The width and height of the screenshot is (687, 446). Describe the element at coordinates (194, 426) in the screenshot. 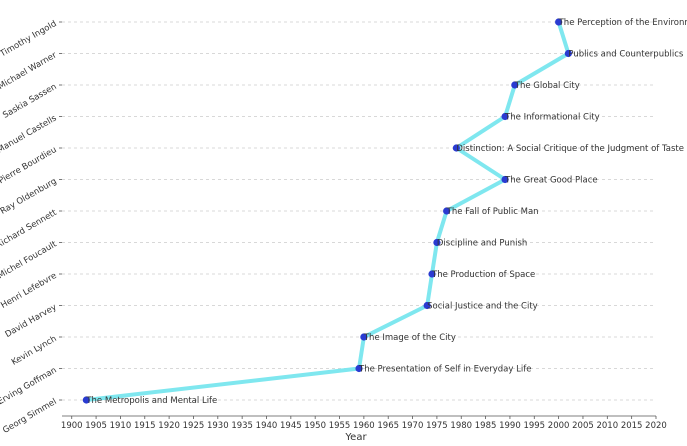

I see `x-tick-label: 1925` at that location.